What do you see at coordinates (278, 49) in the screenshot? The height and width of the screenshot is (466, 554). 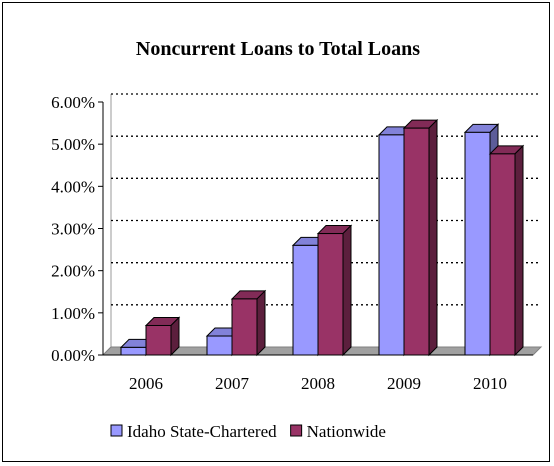 I see `chart-title: Noncurrent Loans to Total Loans` at bounding box center [278, 49].